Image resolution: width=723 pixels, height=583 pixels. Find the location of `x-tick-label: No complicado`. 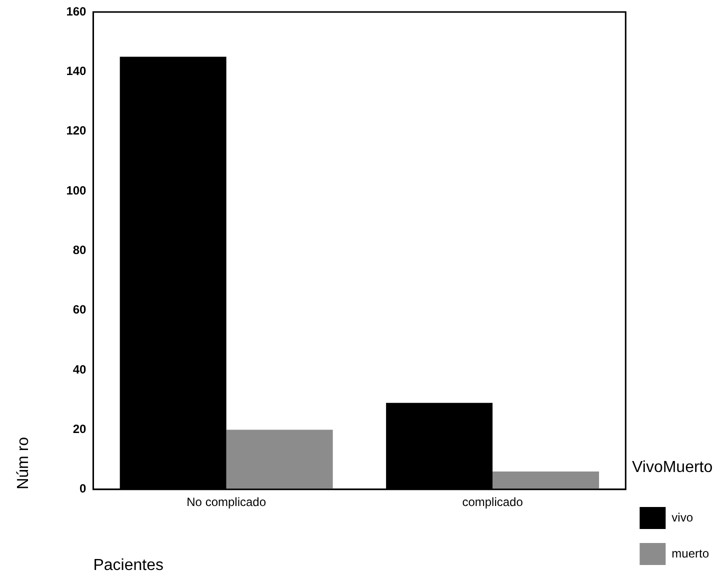

x-tick-label: No complicado is located at coordinates (226, 501).